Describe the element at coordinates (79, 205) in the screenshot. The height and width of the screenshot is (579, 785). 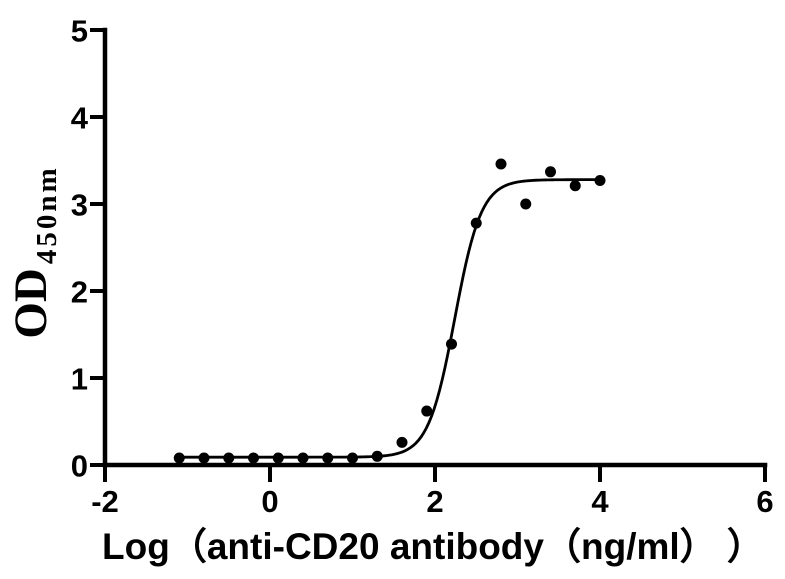
I see `y-tick-label: 3` at that location.